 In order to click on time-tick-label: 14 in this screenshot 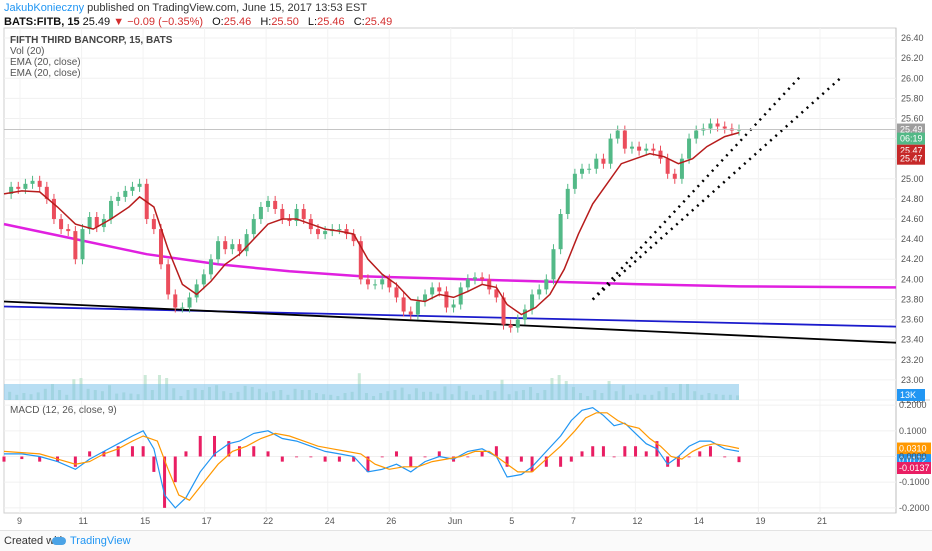, I will do `click(699, 521)`.